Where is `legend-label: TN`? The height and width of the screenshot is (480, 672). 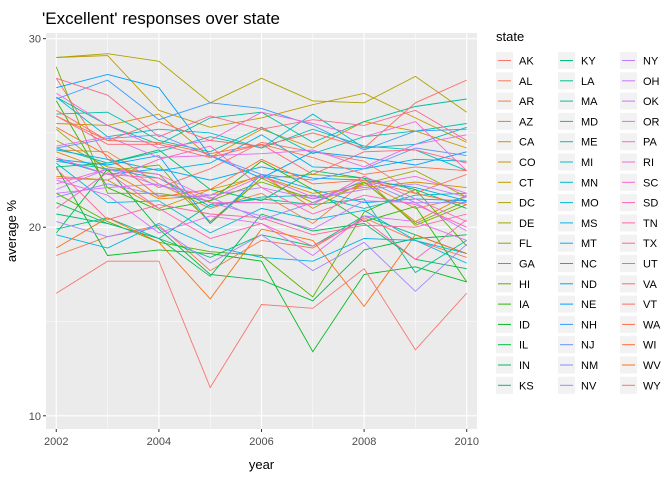 legend-label: TN is located at coordinates (650, 224).